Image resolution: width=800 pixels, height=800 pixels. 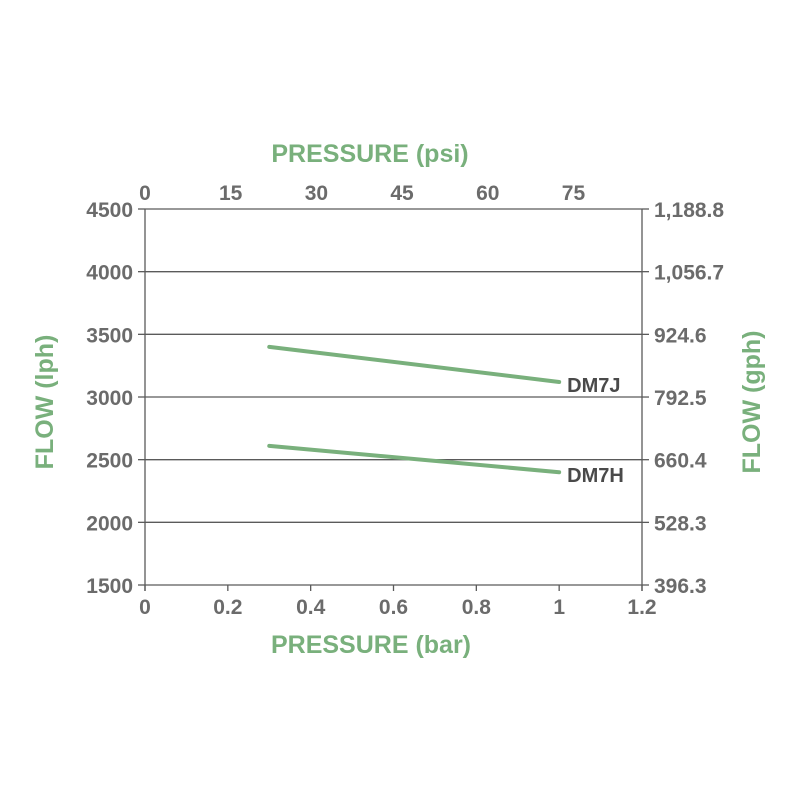 What do you see at coordinates (477, 607) in the screenshot?
I see `x-tick-label: 0.8` at bounding box center [477, 607].